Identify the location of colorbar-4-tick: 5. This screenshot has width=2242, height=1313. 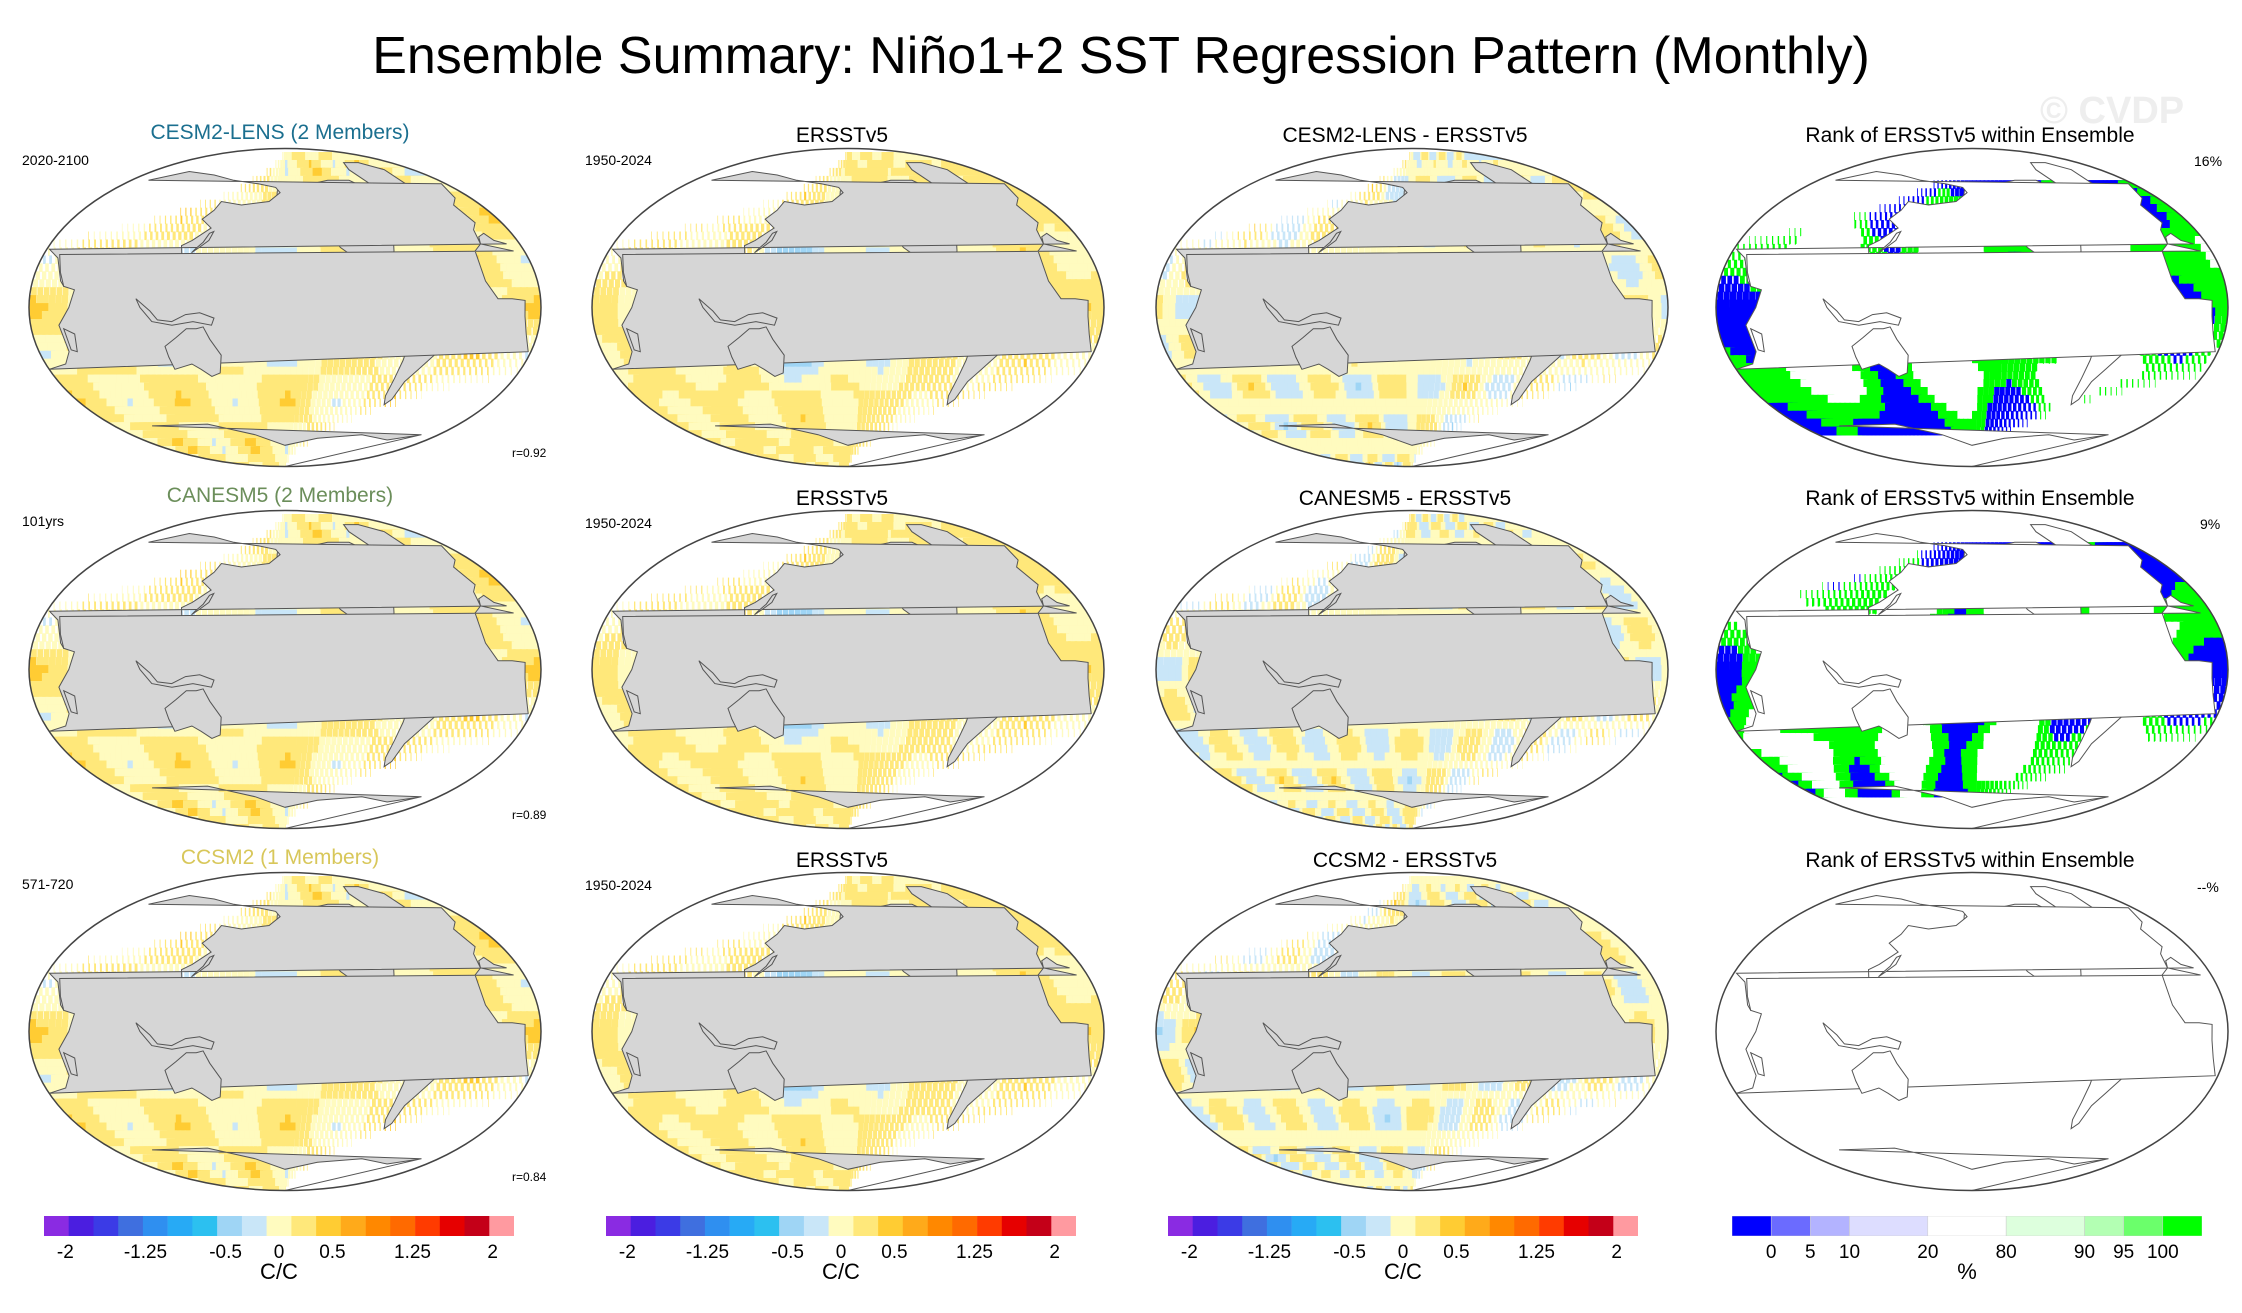
(1810, 1253).